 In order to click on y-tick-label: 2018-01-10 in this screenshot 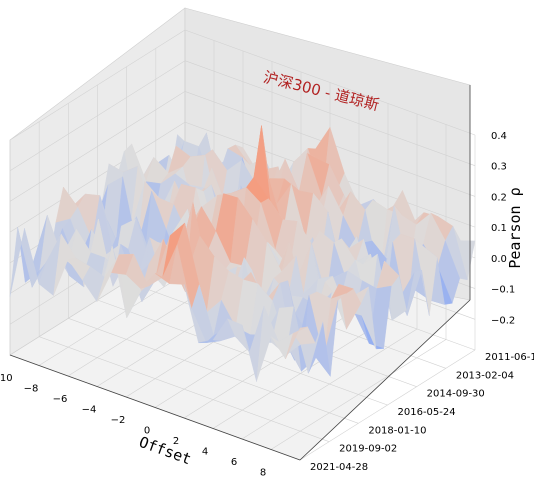, I will do `click(397, 430)`.